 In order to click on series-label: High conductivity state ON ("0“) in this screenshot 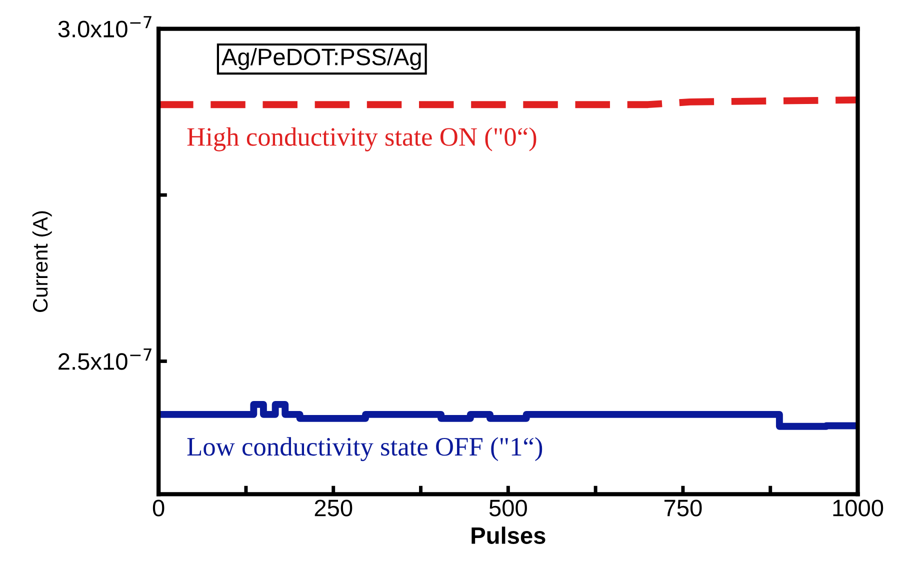, I will do `click(361, 139)`.